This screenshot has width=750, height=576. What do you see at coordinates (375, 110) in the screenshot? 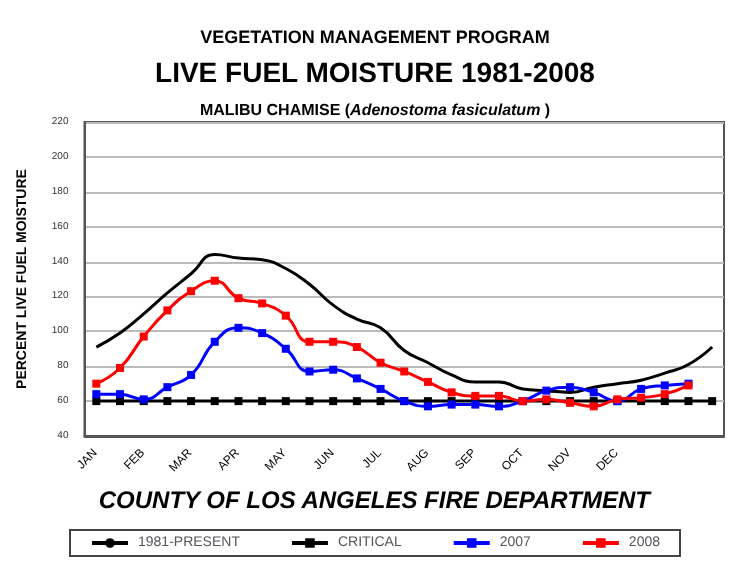
I see `chart-subtitle: MALIBU CHAMISE (Adenostoma fasiculatum )` at bounding box center [375, 110].